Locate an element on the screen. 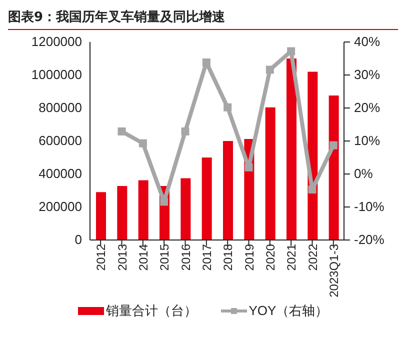 The height and width of the screenshot is (344, 404). x-tick-label: 2014 is located at coordinates (143, 257).